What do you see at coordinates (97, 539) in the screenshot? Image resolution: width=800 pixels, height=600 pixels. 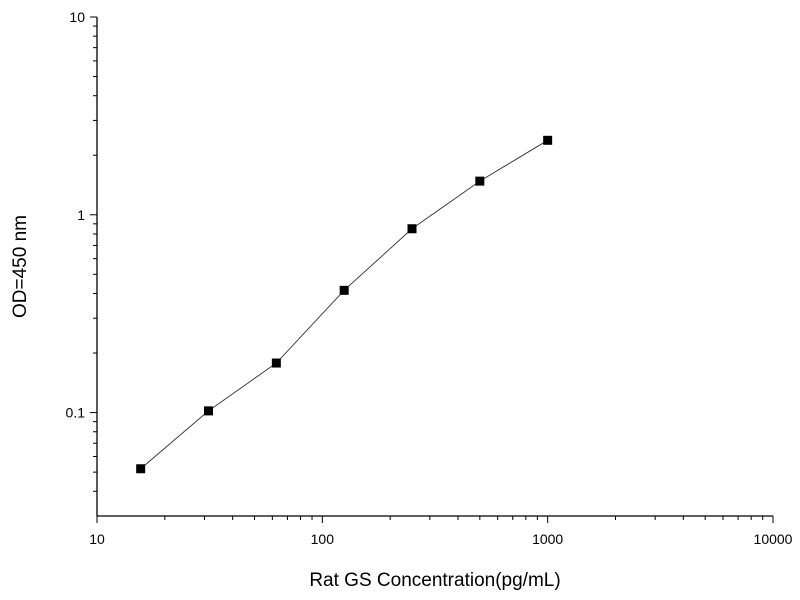 I see `x-tick-label: 10` at bounding box center [97, 539].